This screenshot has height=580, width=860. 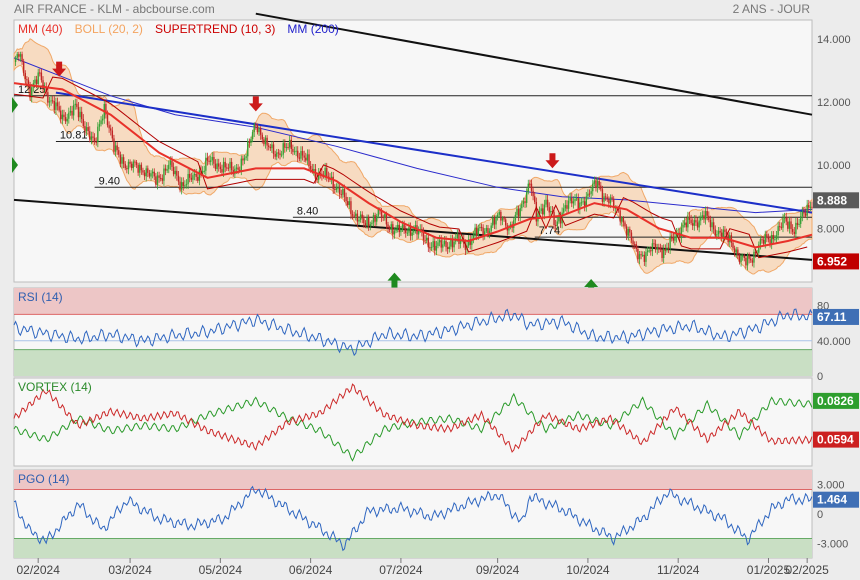 What do you see at coordinates (834, 40) in the screenshot?
I see `price-y-tick: 14.000` at bounding box center [834, 40].